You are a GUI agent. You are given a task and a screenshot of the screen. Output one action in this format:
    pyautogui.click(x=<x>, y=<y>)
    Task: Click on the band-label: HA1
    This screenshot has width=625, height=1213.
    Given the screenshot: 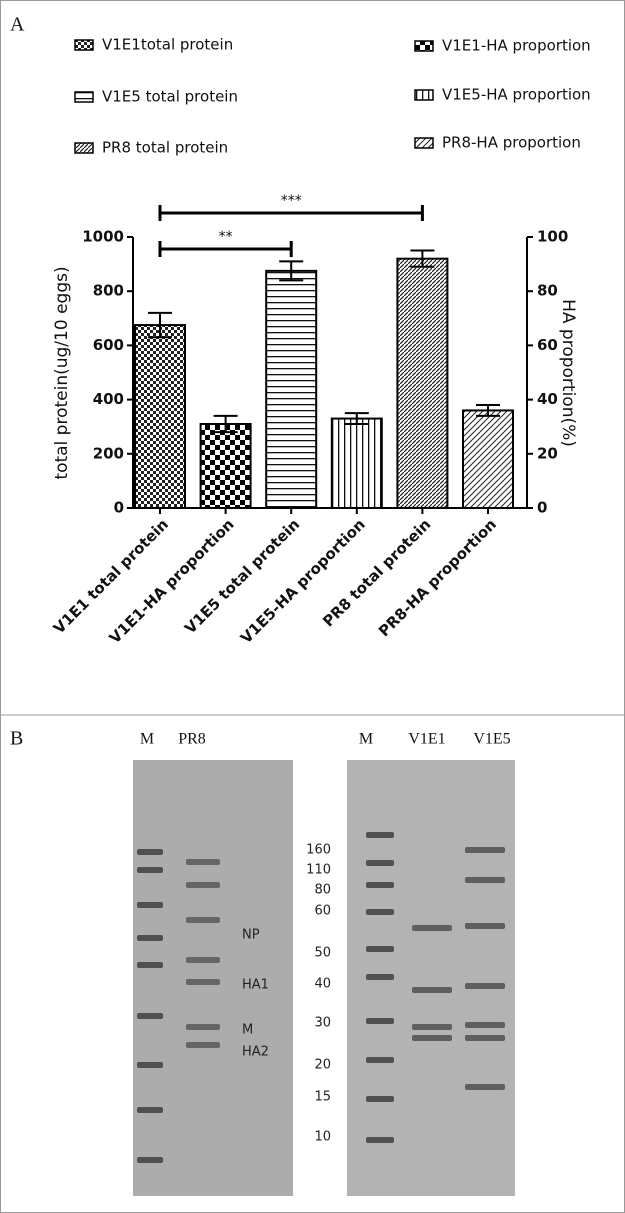 What is the action you would take?
    pyautogui.click(x=255, y=985)
    